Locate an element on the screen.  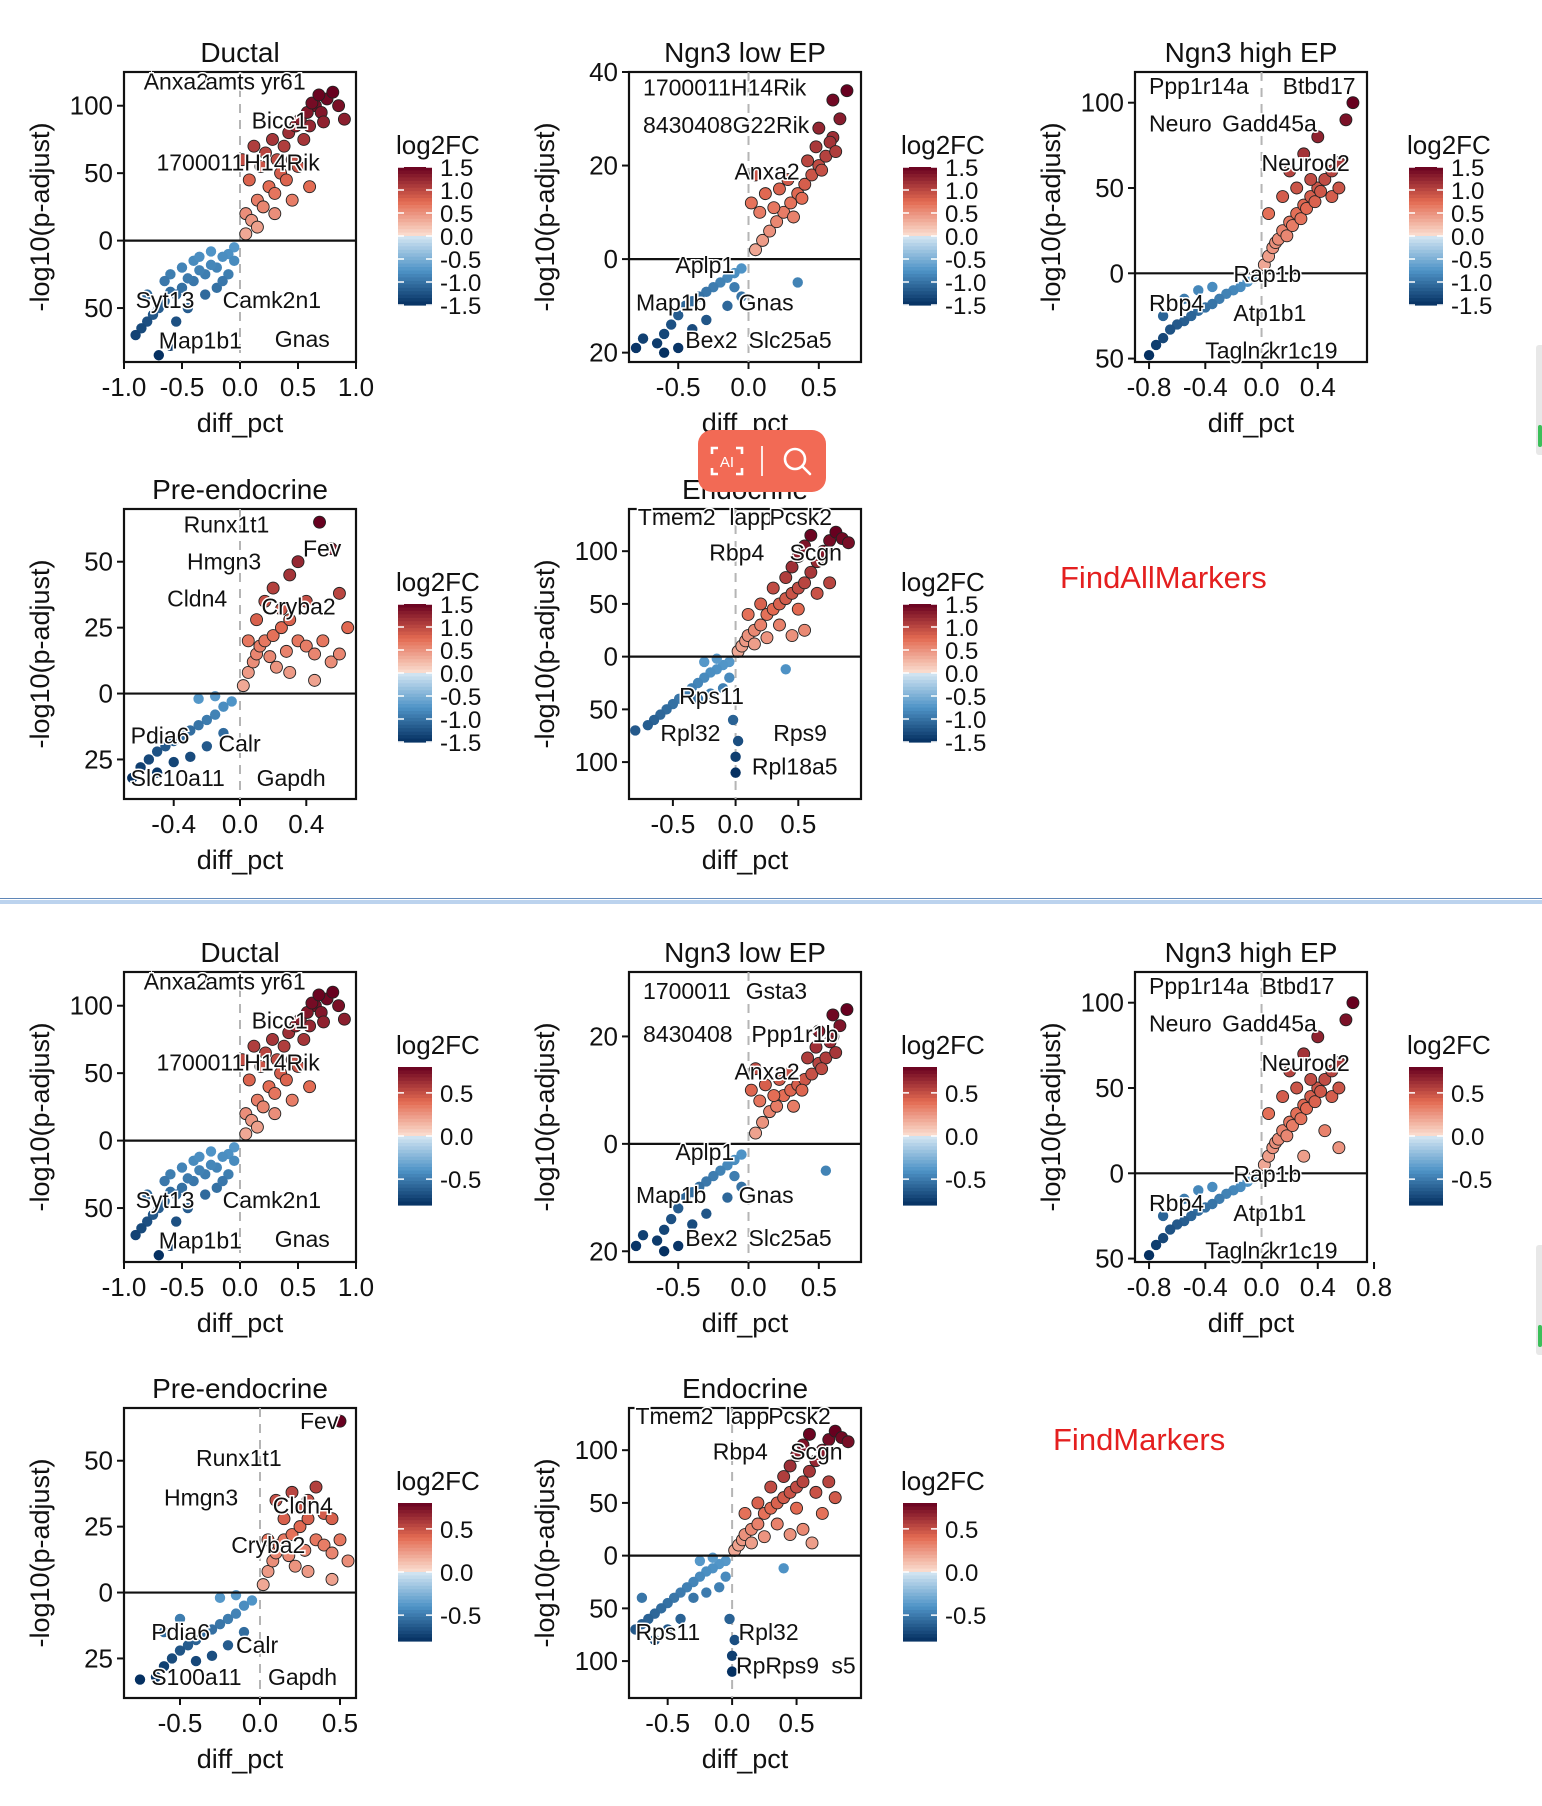
x-tick-label: 0.0 is located at coordinates (1261, 387).